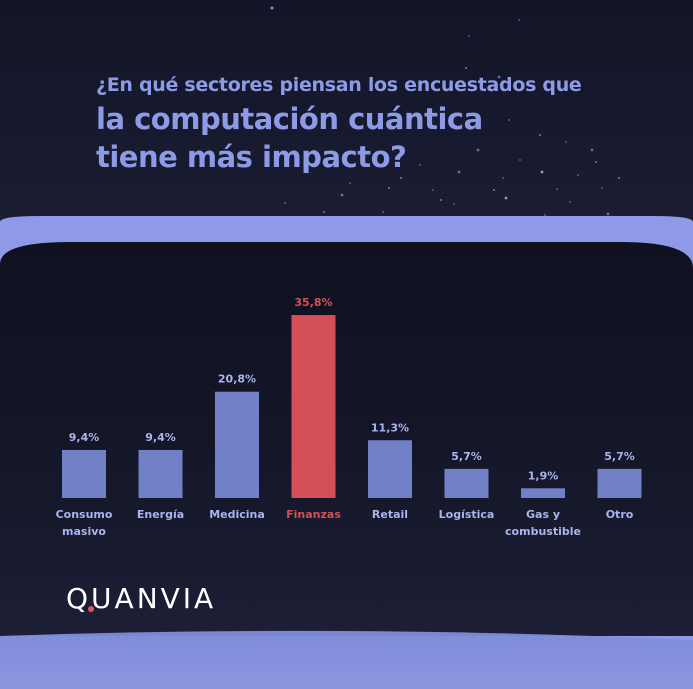  Describe the element at coordinates (84, 514) in the screenshot. I see `category-label: Consumo` at that location.